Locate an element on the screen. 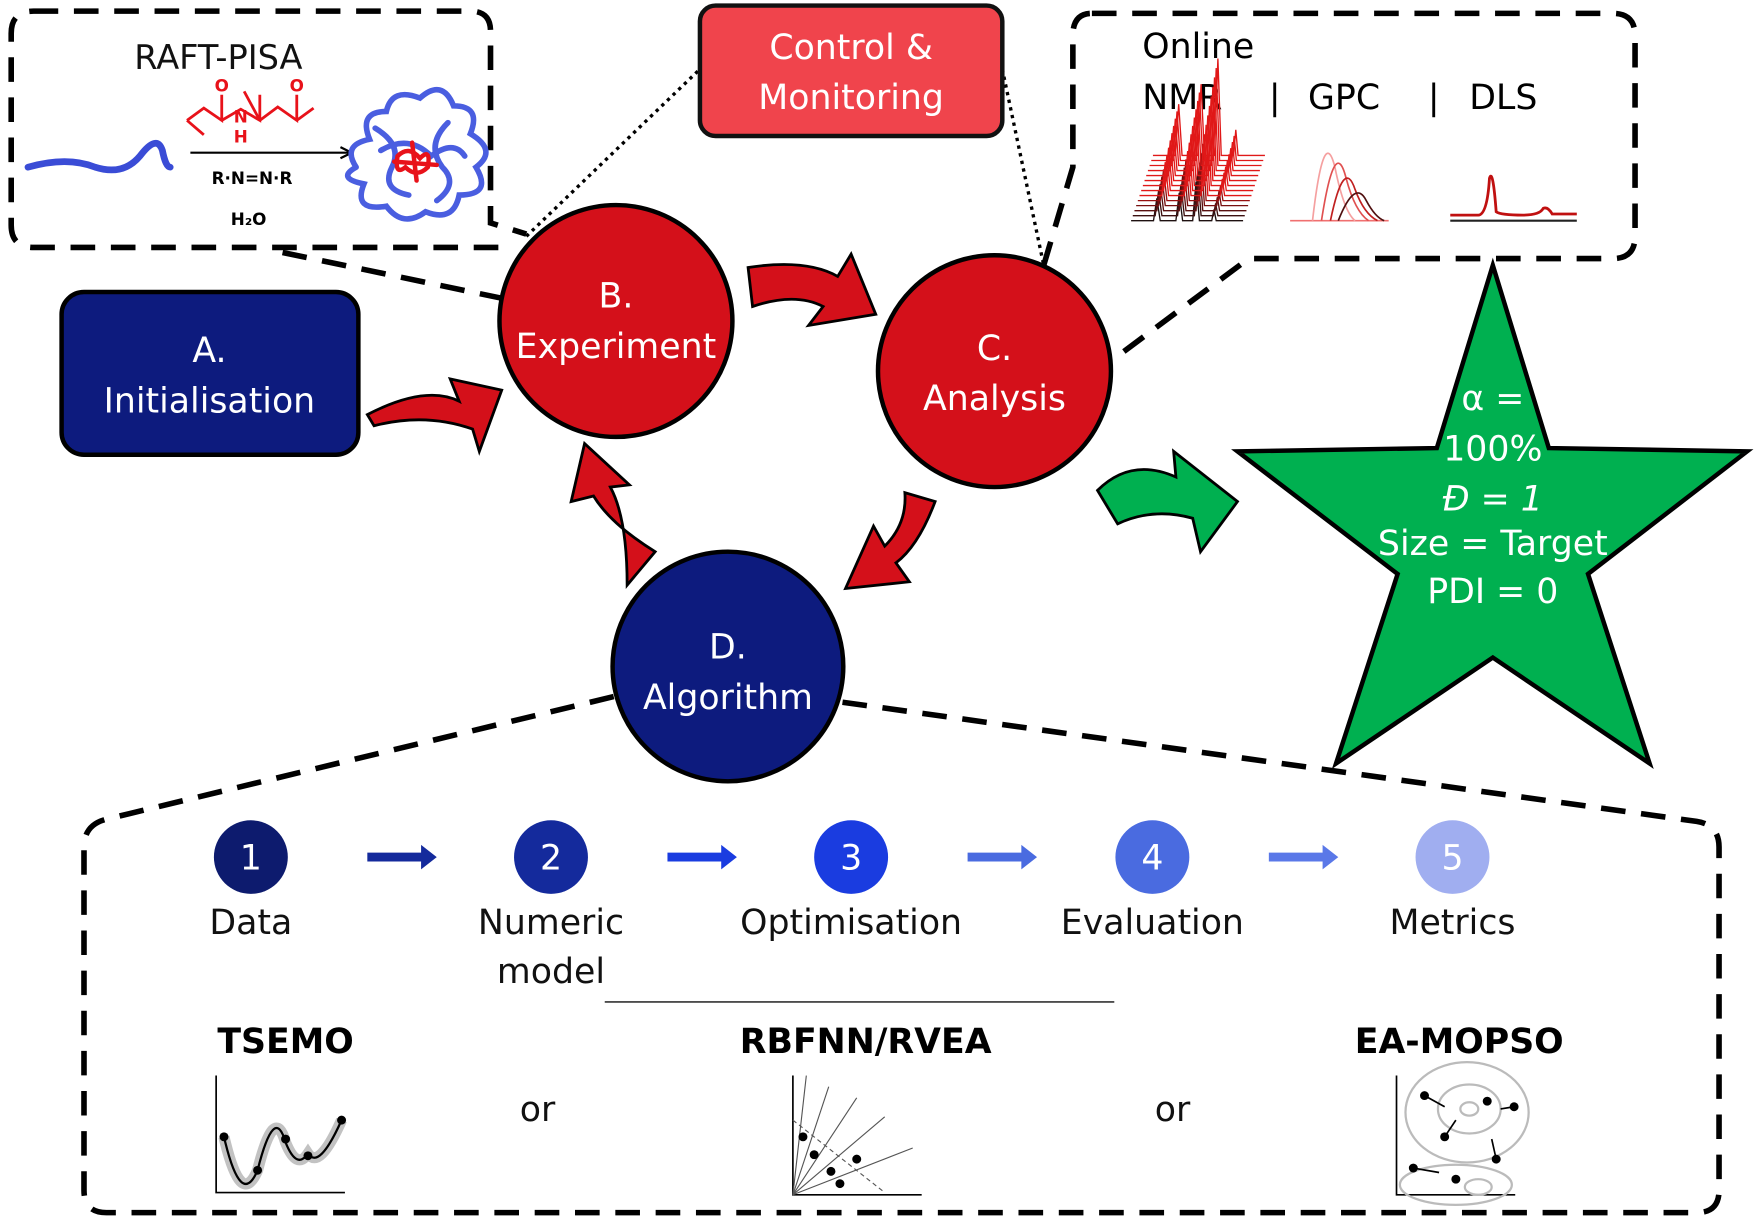 The width and height of the screenshot is (1756, 1226). arrow-b-to-c is located at coordinates (812, 289).